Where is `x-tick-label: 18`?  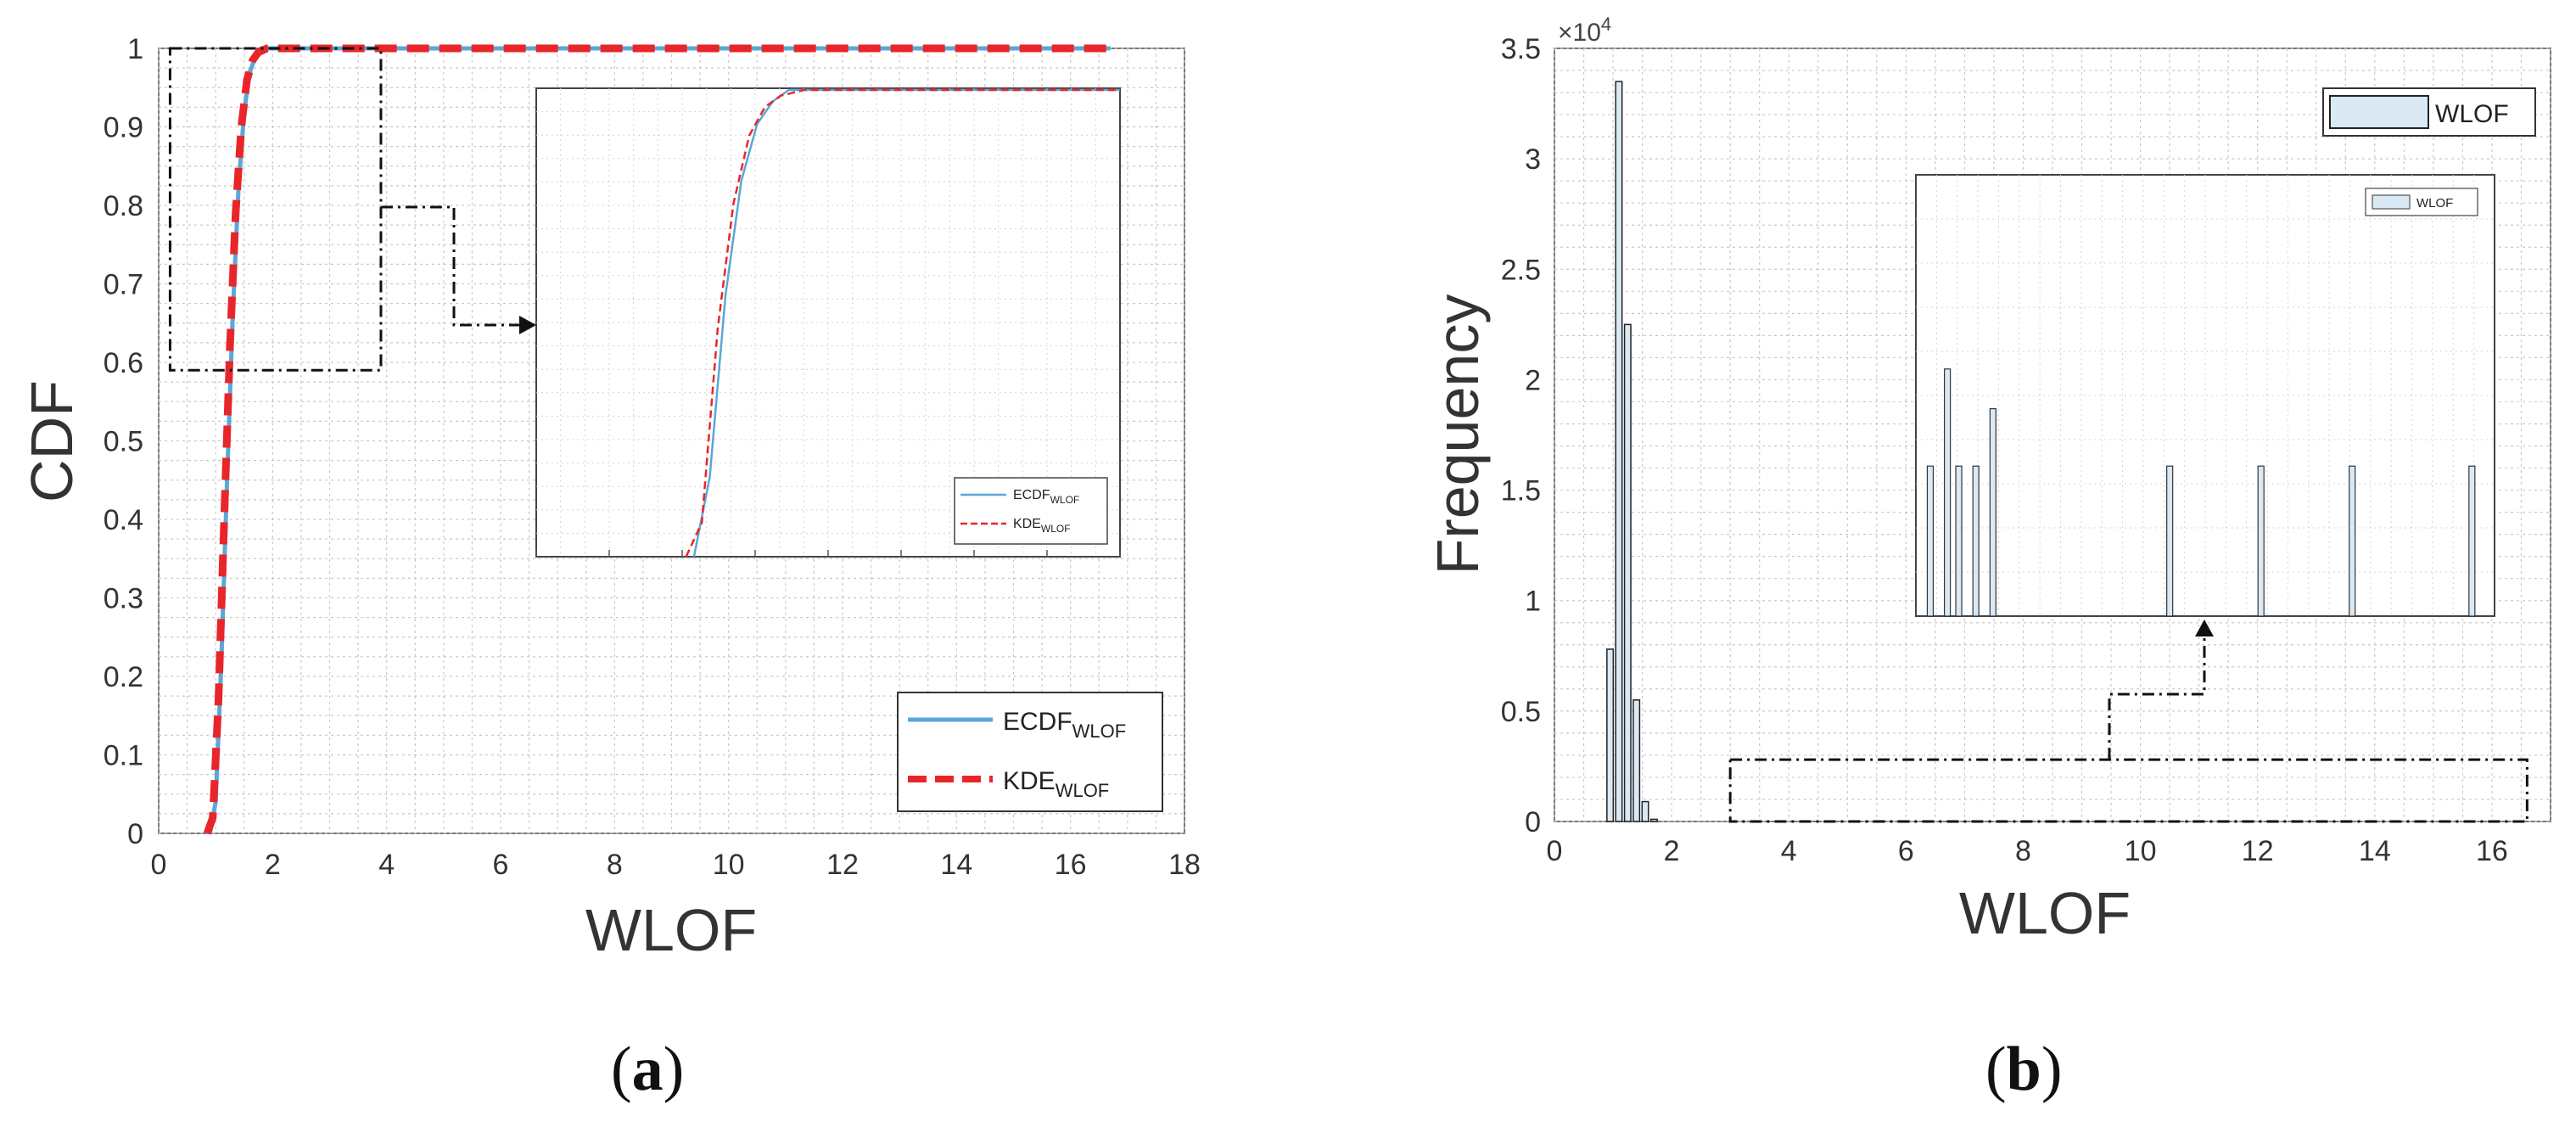
x-tick-label: 18 is located at coordinates (1184, 865).